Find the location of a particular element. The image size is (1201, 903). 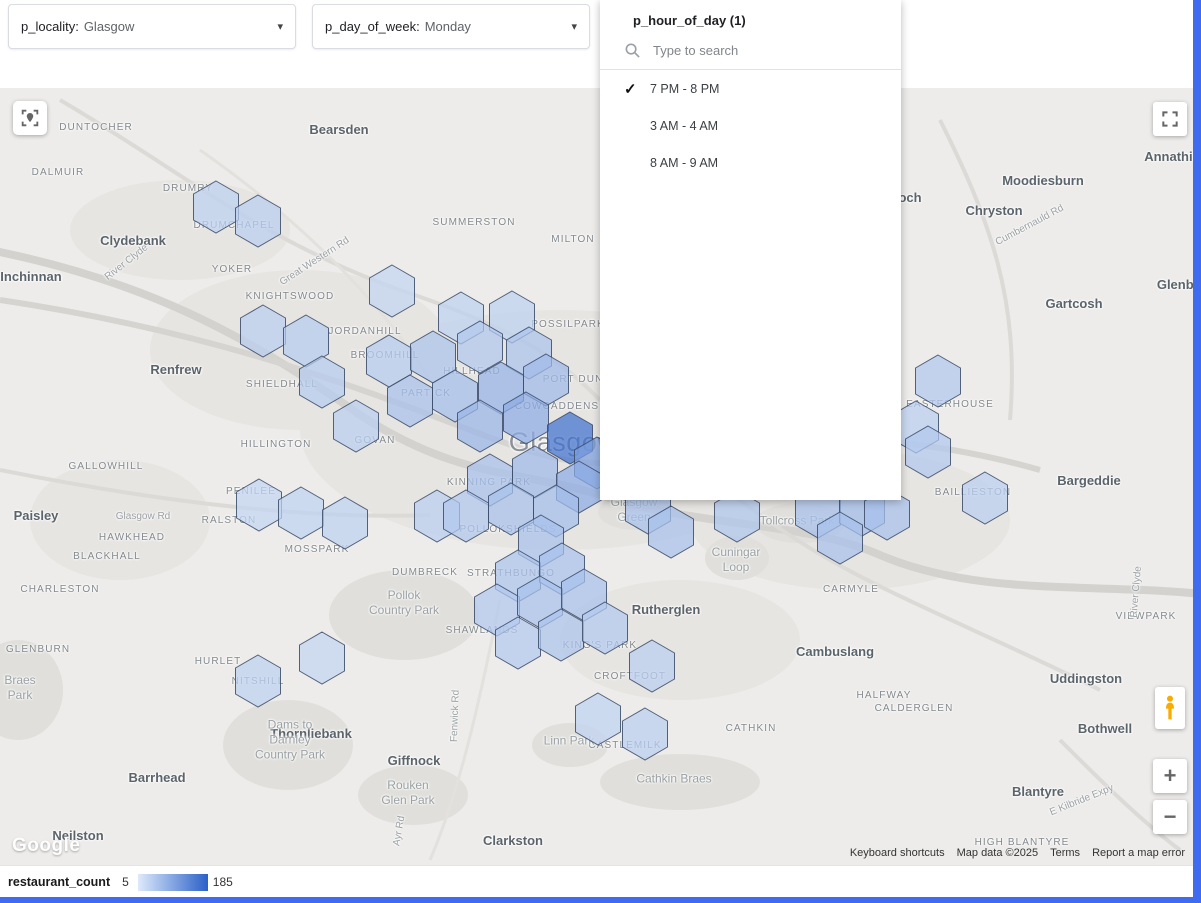

dropdown-search-row is located at coordinates (750, 54).